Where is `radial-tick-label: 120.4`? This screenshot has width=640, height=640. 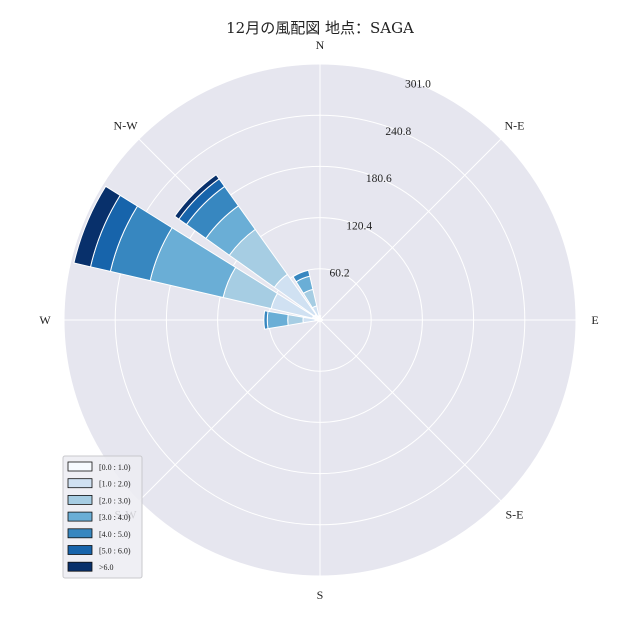
radial-tick-label: 120.4 is located at coordinates (359, 226).